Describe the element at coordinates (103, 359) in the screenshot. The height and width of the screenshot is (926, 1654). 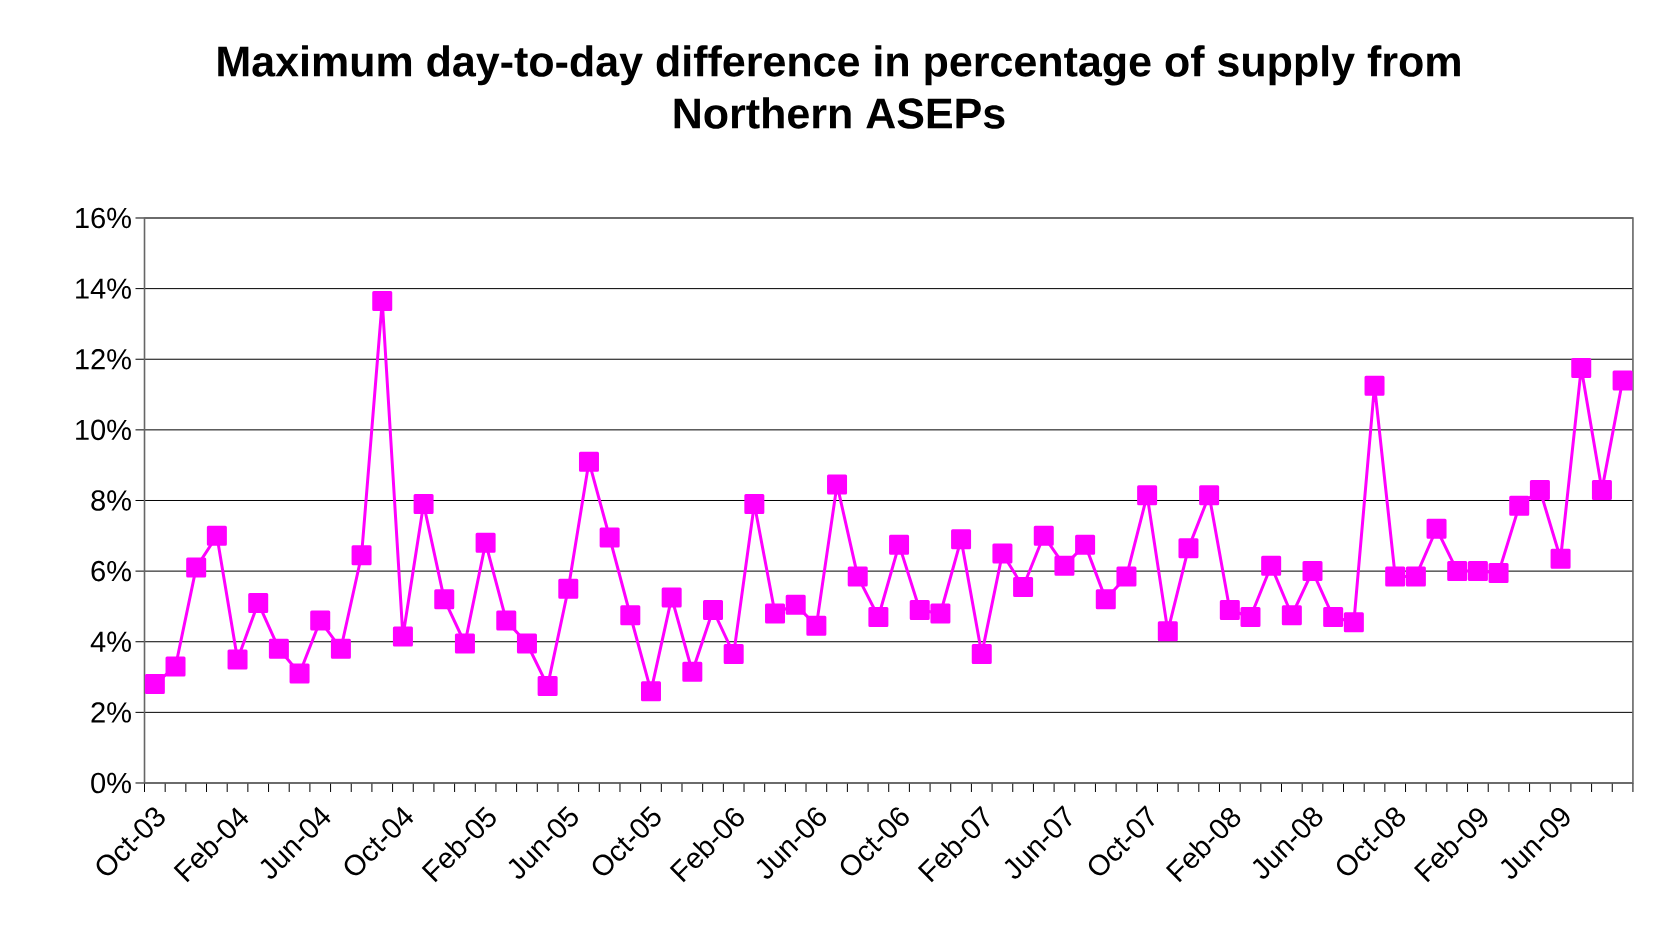
I see `y-tick-label: 12%` at that location.